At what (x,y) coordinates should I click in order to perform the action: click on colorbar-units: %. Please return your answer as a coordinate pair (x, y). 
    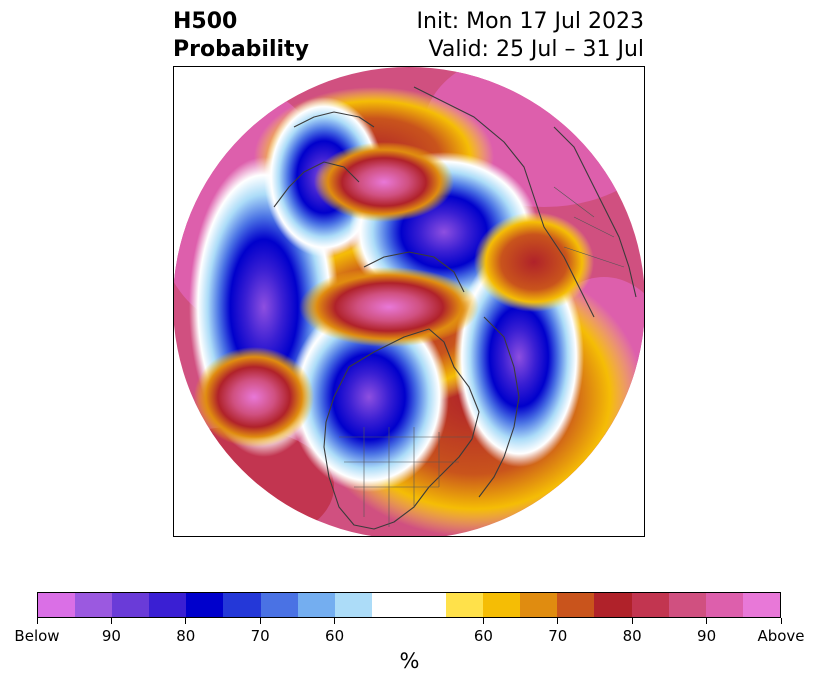
    Looking at the image, I should click on (409, 661).